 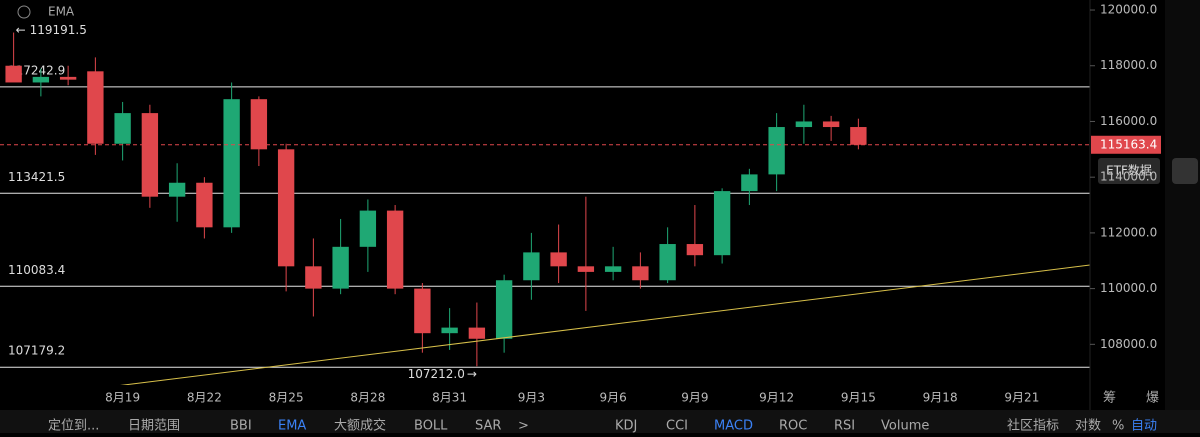 I want to click on min-label-arrow: →, so click(x=472, y=374).